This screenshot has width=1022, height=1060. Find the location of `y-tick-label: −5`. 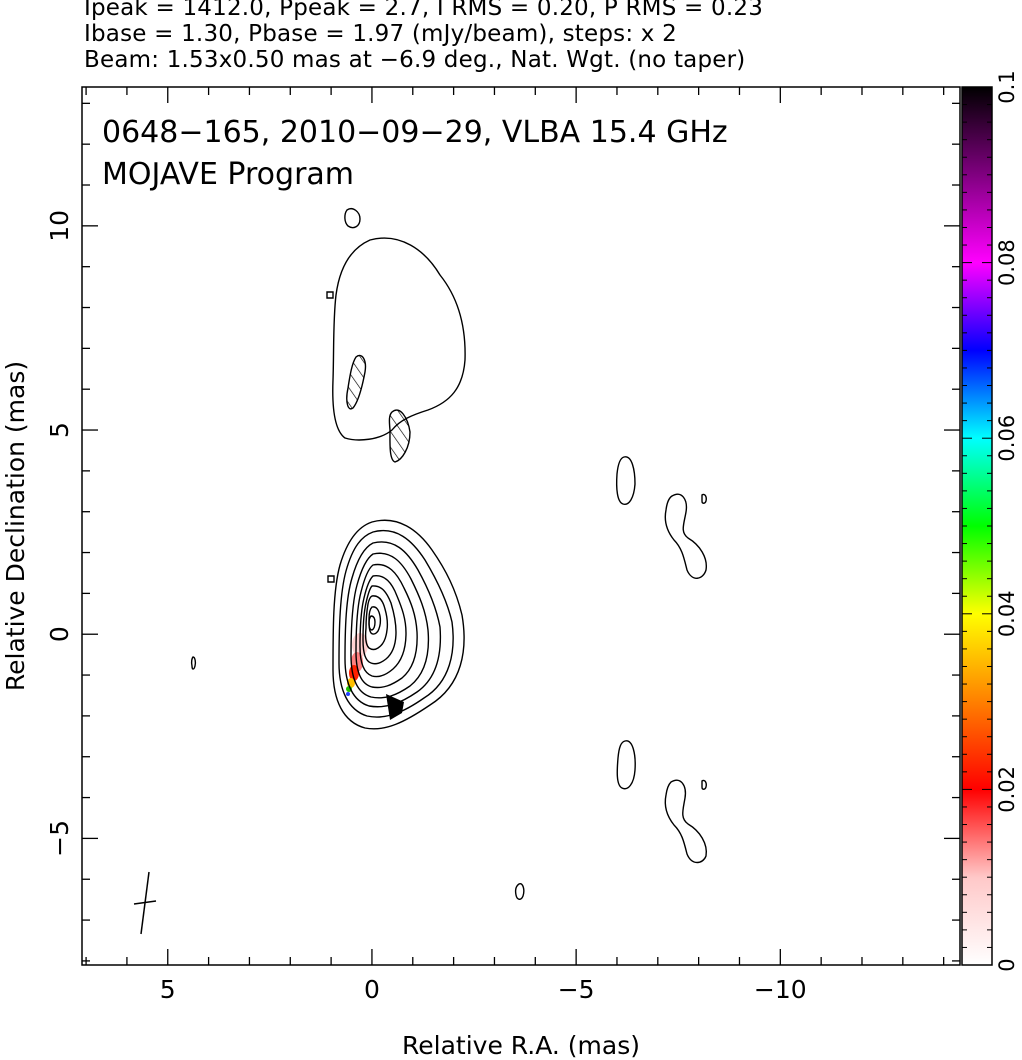

y-tick-label: −5 is located at coordinates (59, 838).